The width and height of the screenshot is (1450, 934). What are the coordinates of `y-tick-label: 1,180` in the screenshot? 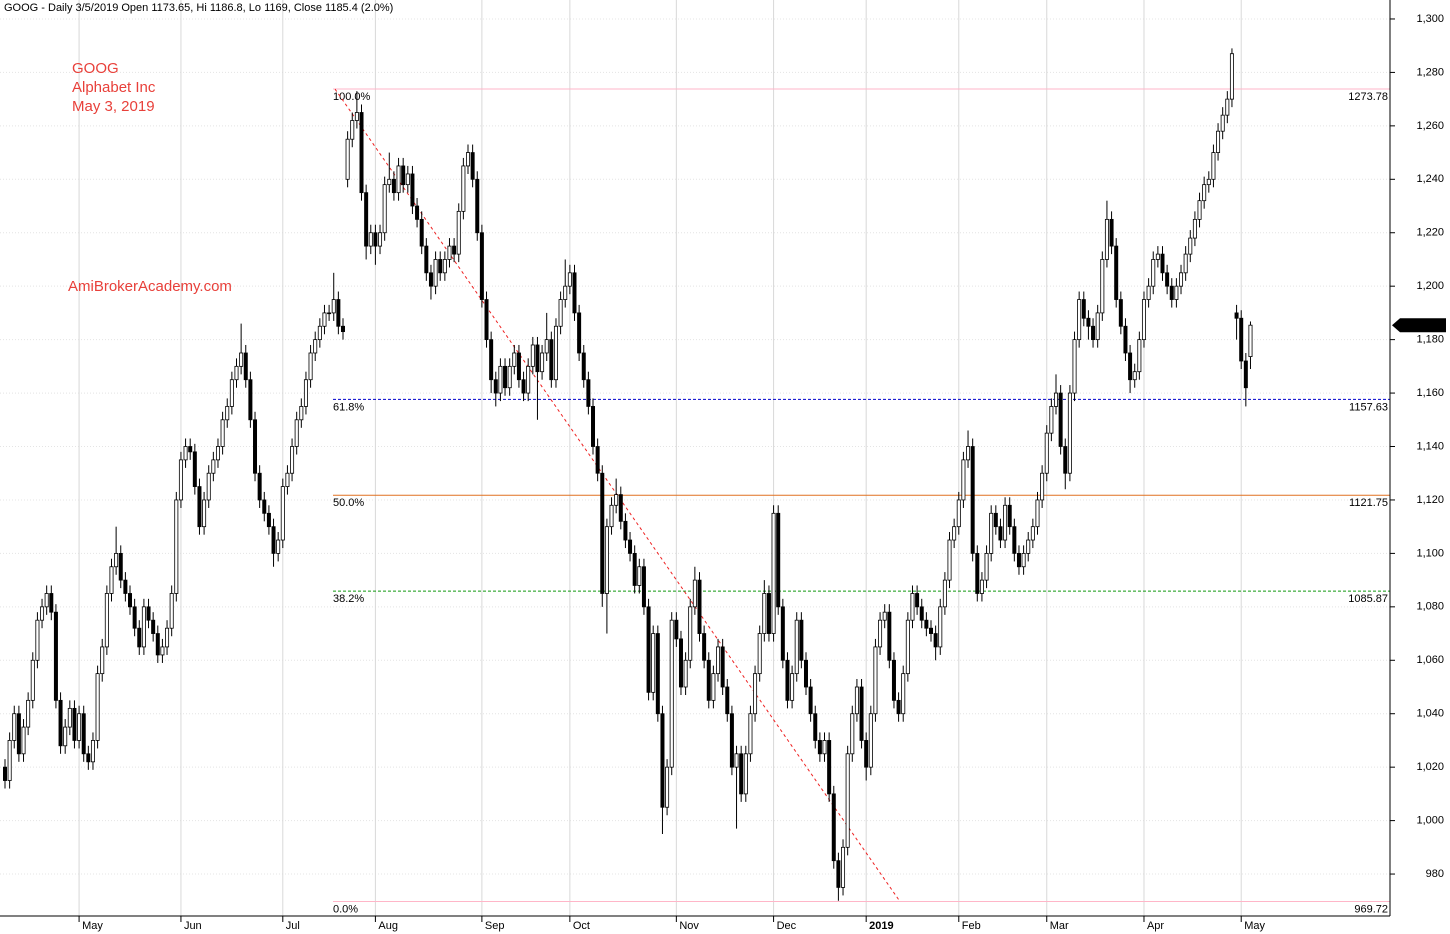 It's located at (1430, 340).